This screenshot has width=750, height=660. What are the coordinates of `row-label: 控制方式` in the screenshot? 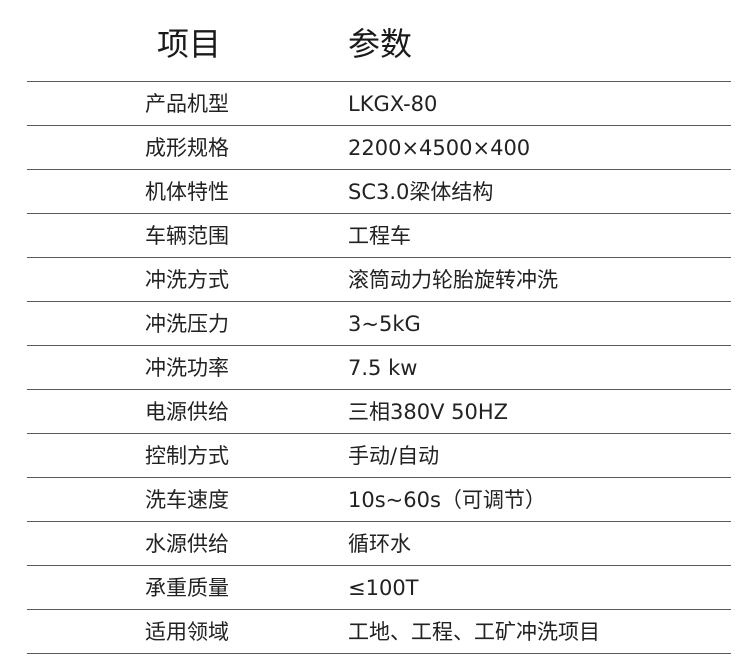 It's located at (187, 456).